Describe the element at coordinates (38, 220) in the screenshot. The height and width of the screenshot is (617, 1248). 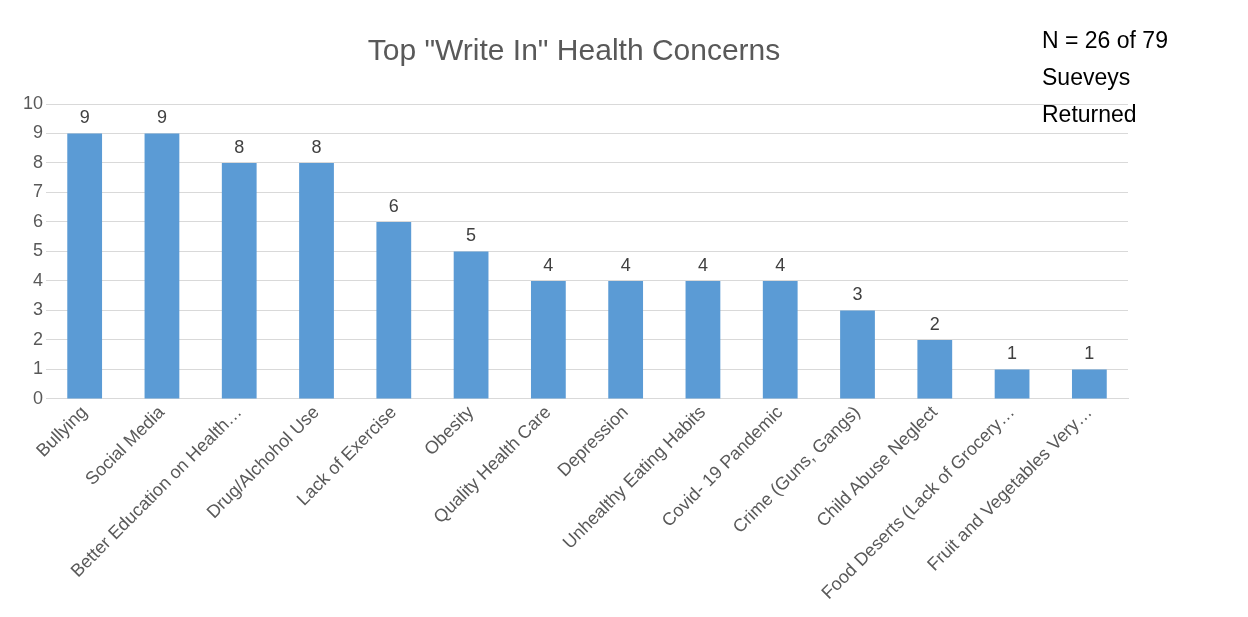
I see `y-tick-label: 6` at that location.